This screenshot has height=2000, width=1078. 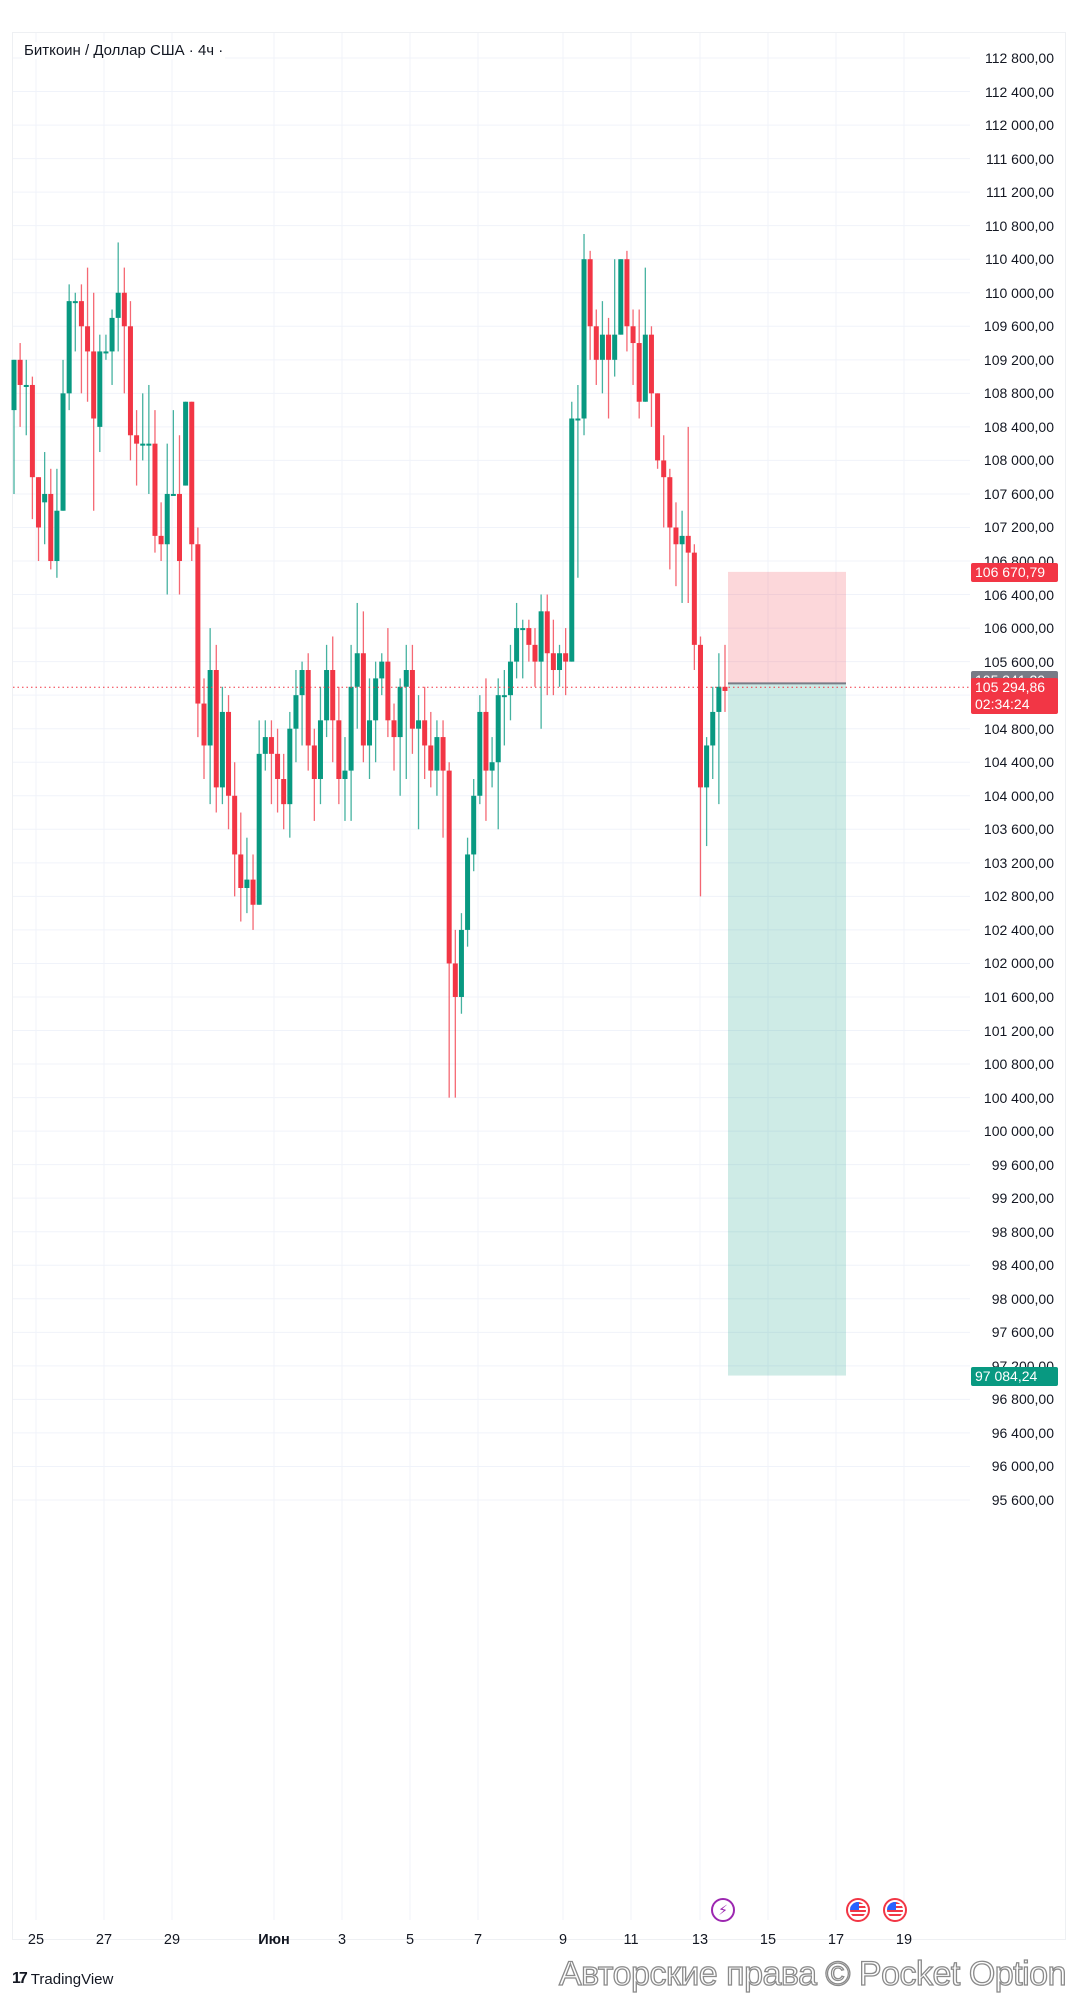 I want to click on flash-icon: ⚡, so click(x=723, y=1910).